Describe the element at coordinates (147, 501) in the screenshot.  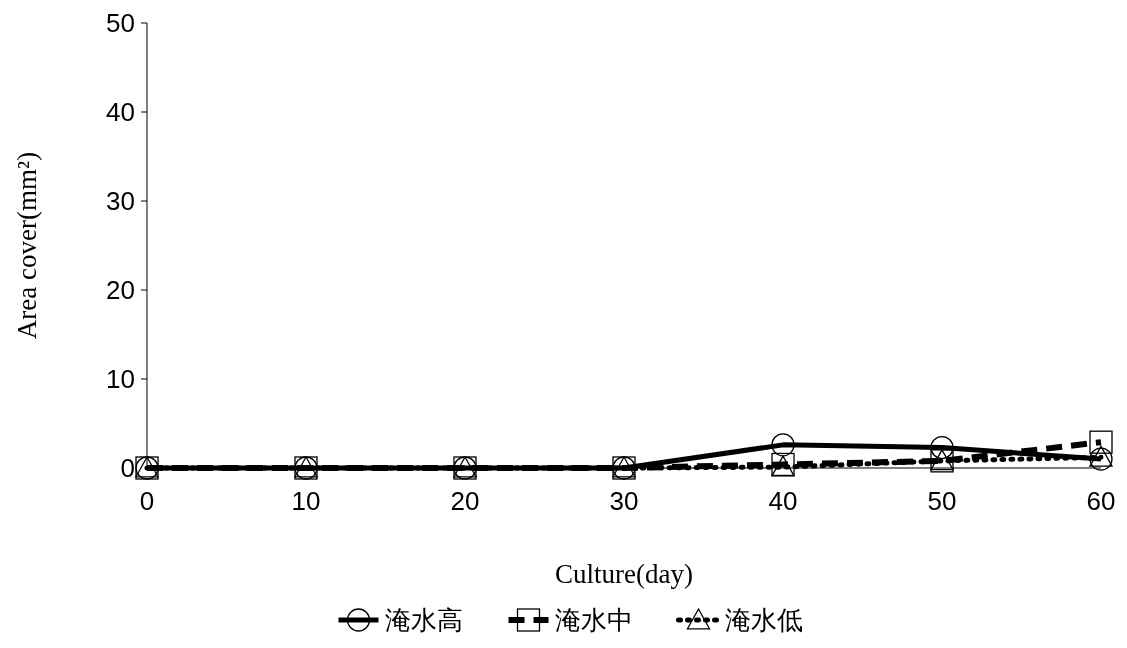
I see `x-tick-label: 0` at that location.